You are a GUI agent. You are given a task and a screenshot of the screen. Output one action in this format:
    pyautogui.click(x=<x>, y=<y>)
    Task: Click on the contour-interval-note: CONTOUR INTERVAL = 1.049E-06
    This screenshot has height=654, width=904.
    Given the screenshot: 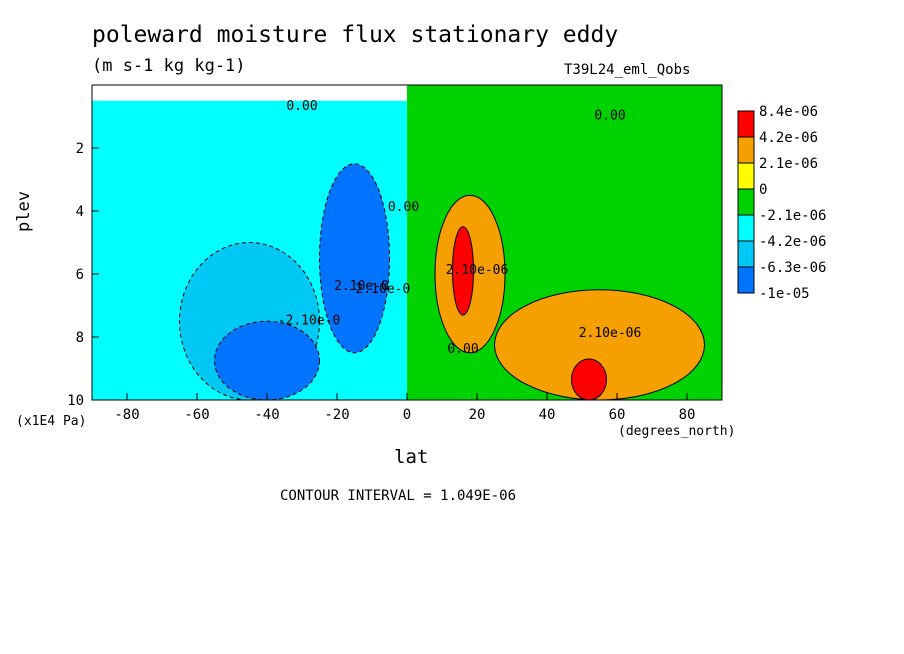 What is the action you would take?
    pyautogui.click(x=398, y=496)
    